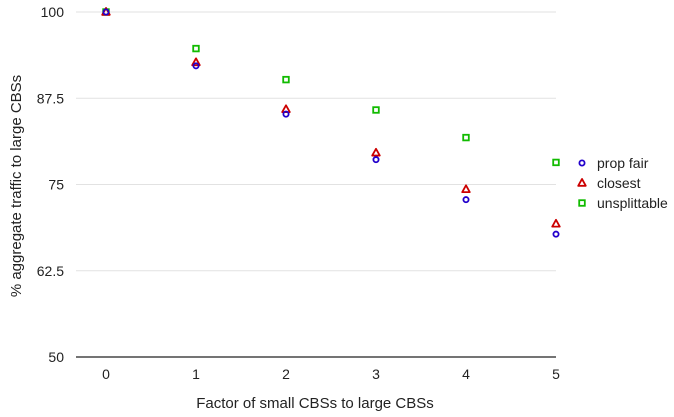 This screenshot has width=674, height=417. What do you see at coordinates (466, 374) in the screenshot?
I see `x-tick-label: 4` at bounding box center [466, 374].